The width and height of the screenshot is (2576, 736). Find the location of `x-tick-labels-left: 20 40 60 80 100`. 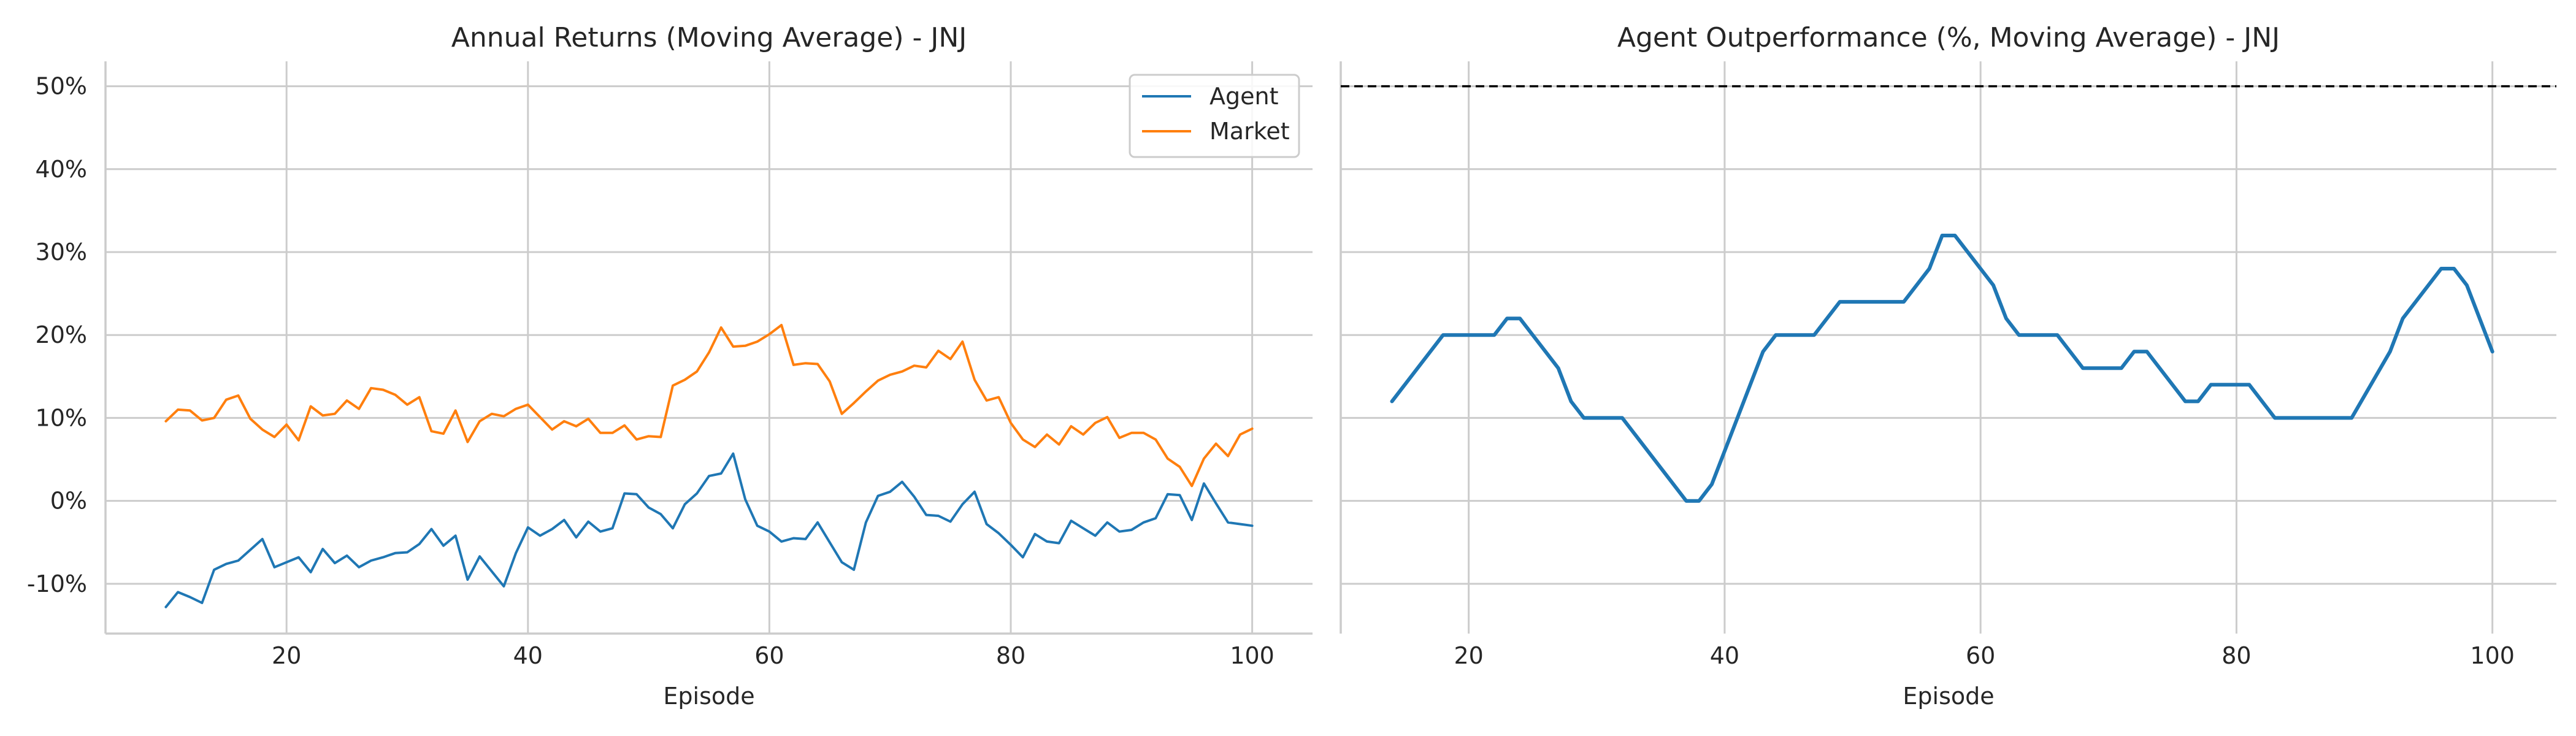

x-tick-labels-left: 20 40 60 80 100 is located at coordinates (773, 655).